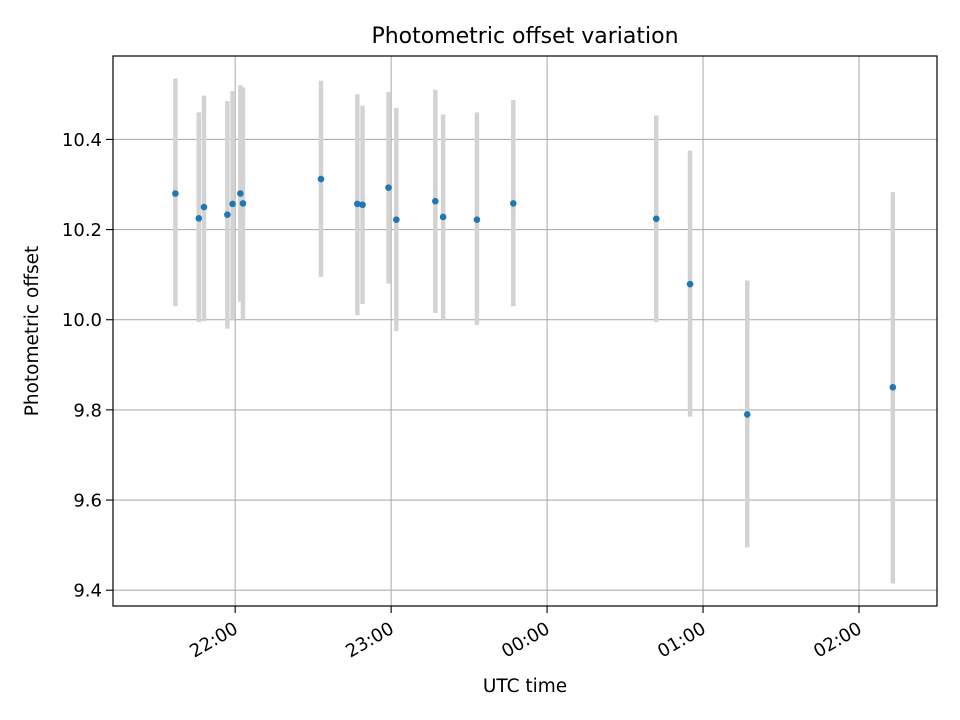 The height and width of the screenshot is (720, 960). What do you see at coordinates (82, 140) in the screenshot?
I see `y-tick-label: 10.4` at bounding box center [82, 140].